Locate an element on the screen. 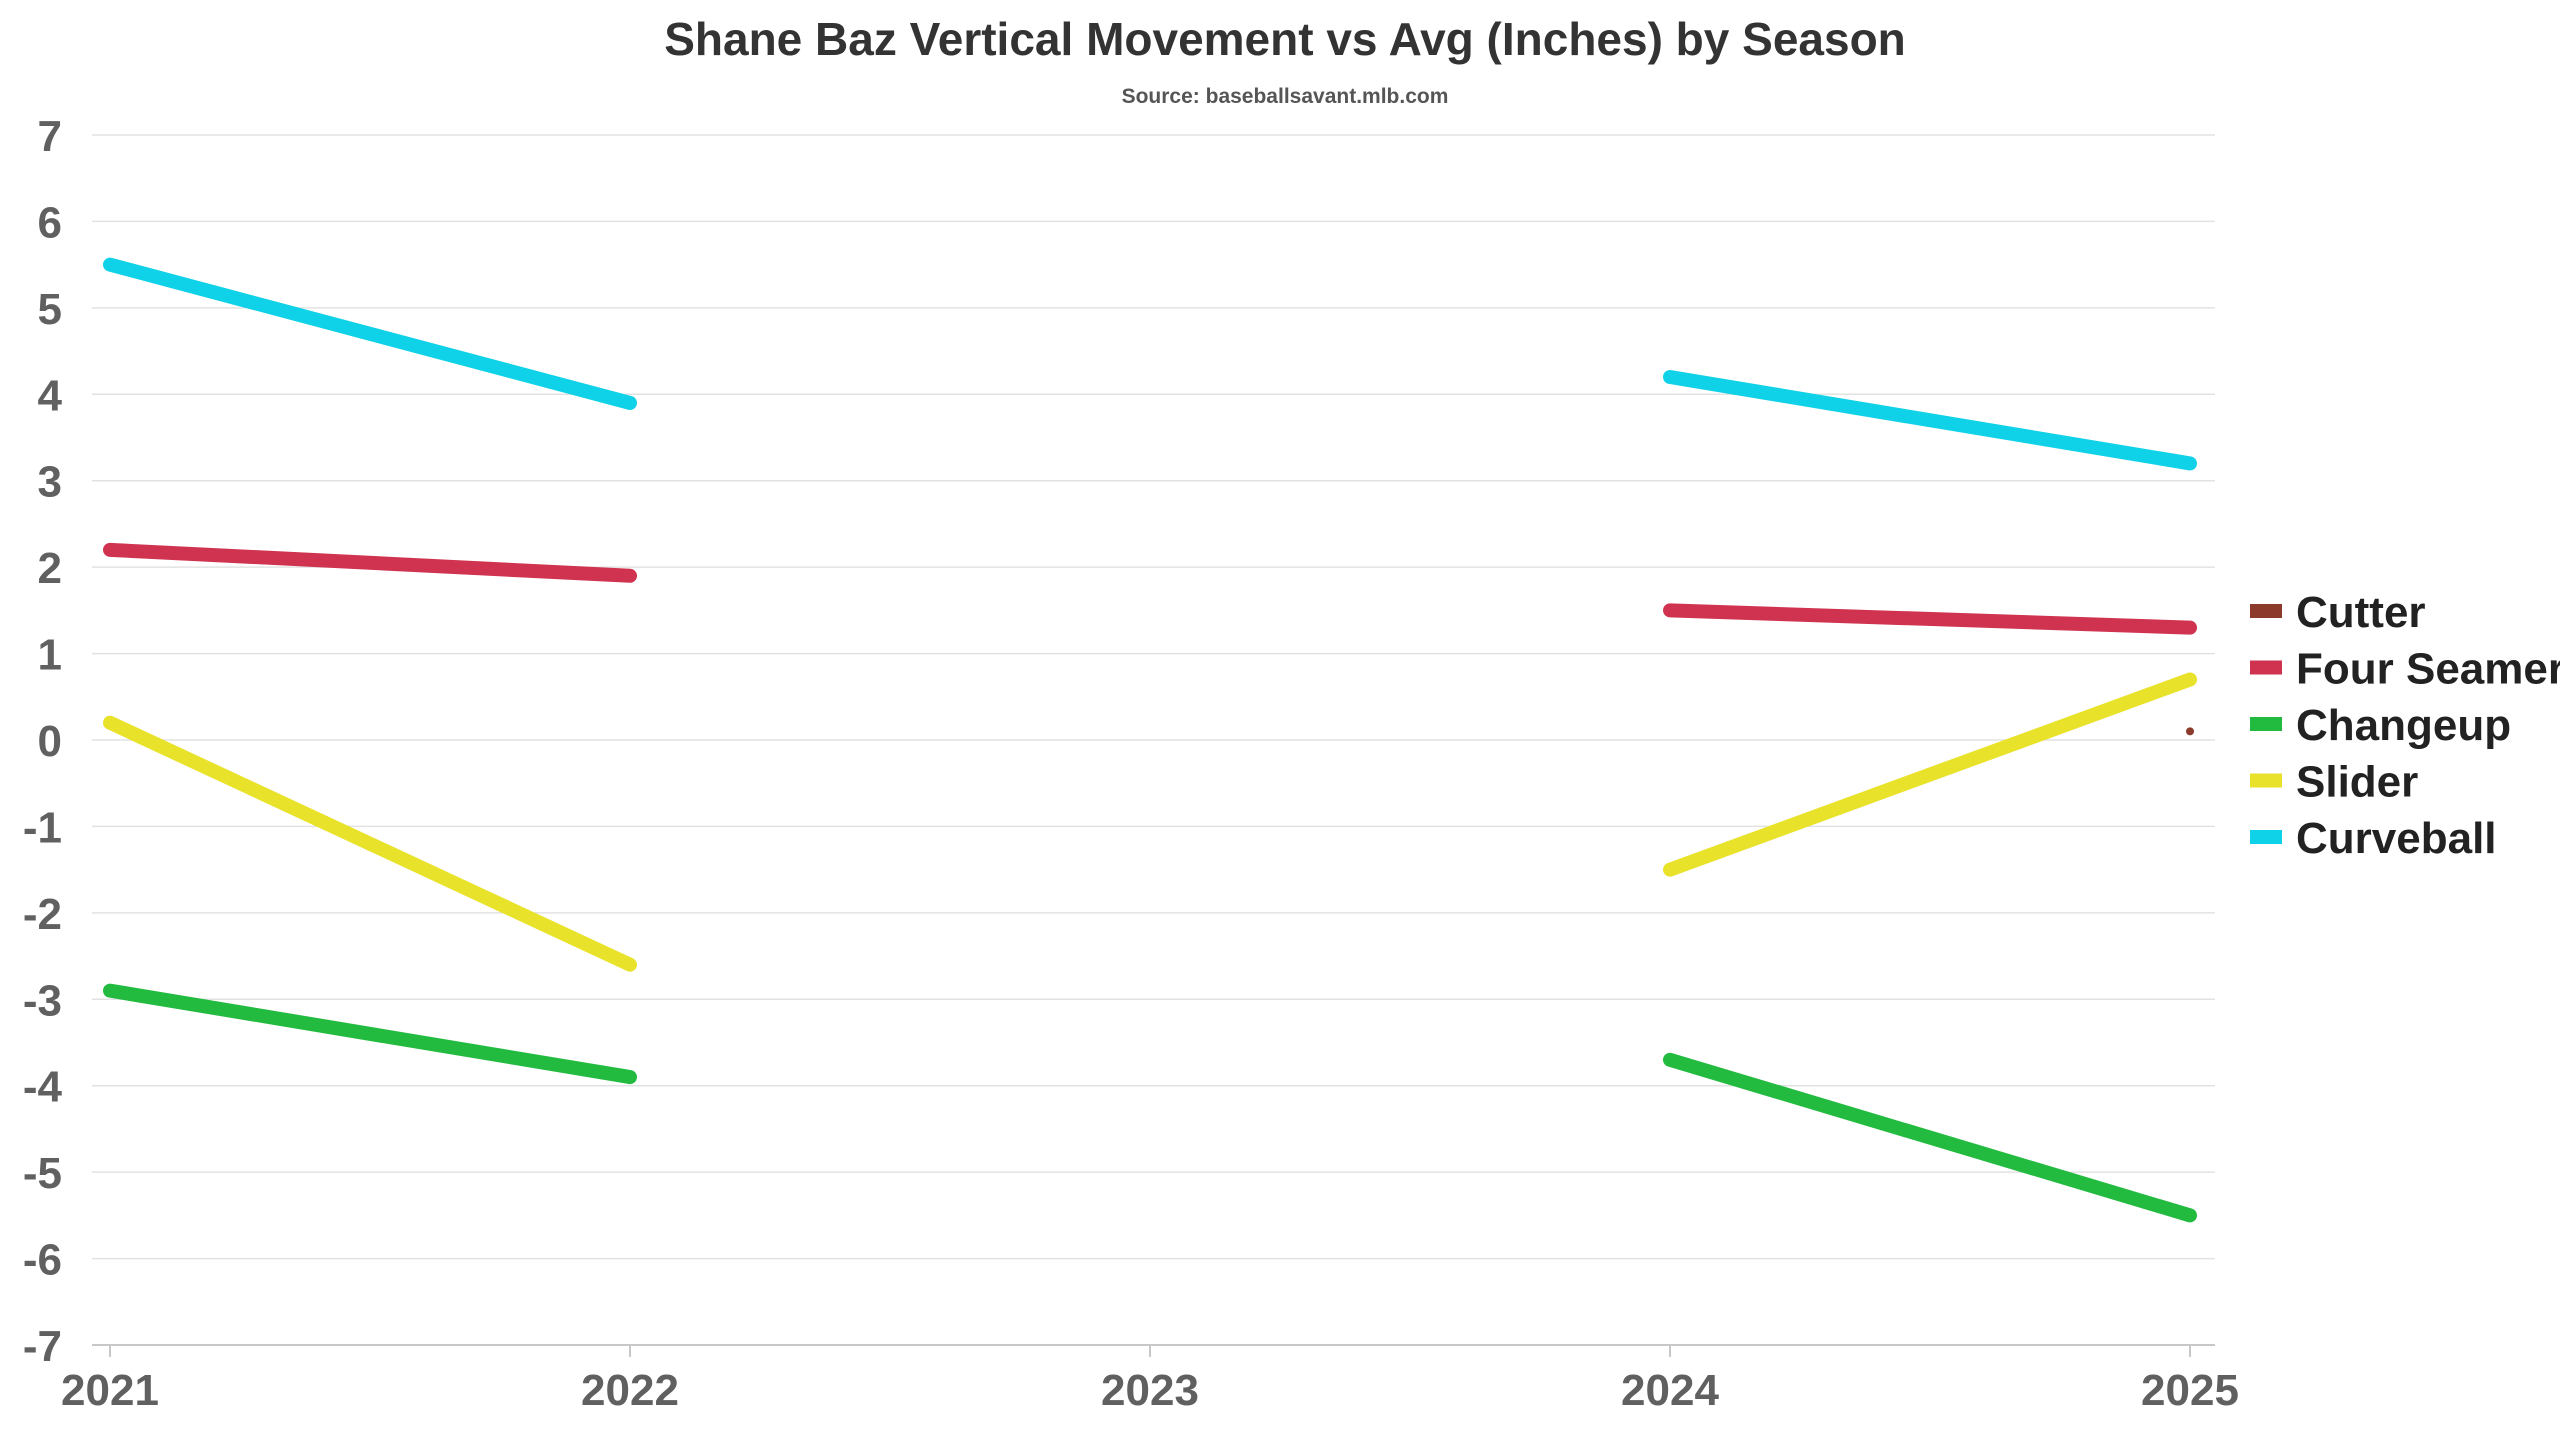 The height and width of the screenshot is (1440, 2560). legend-label: Four Seamer is located at coordinates (2428, 669).